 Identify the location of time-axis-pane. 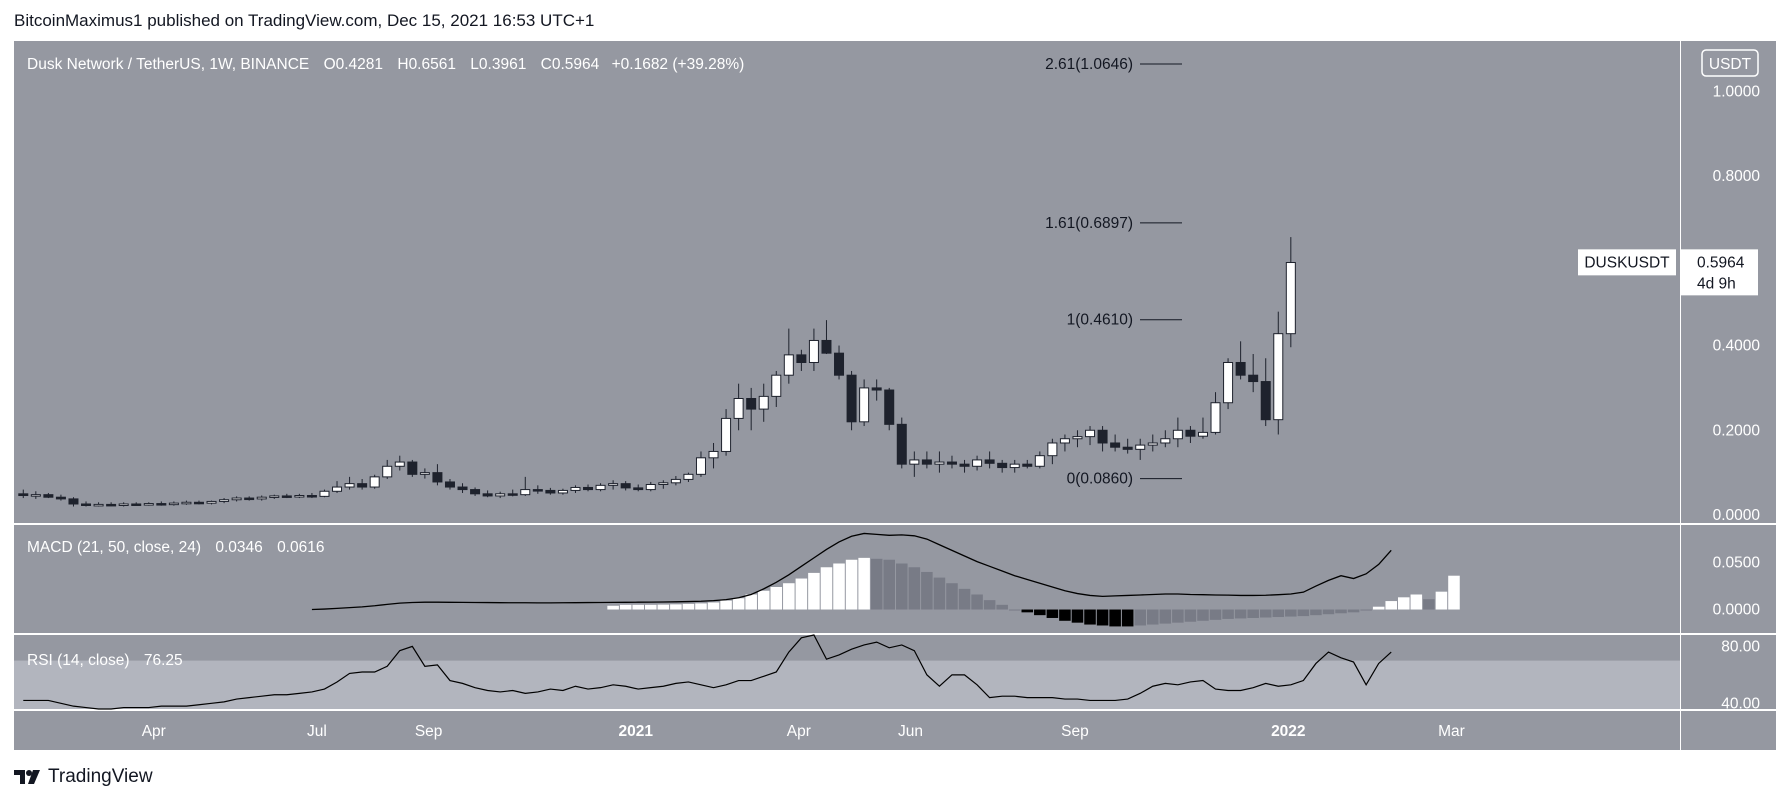
(847, 730).